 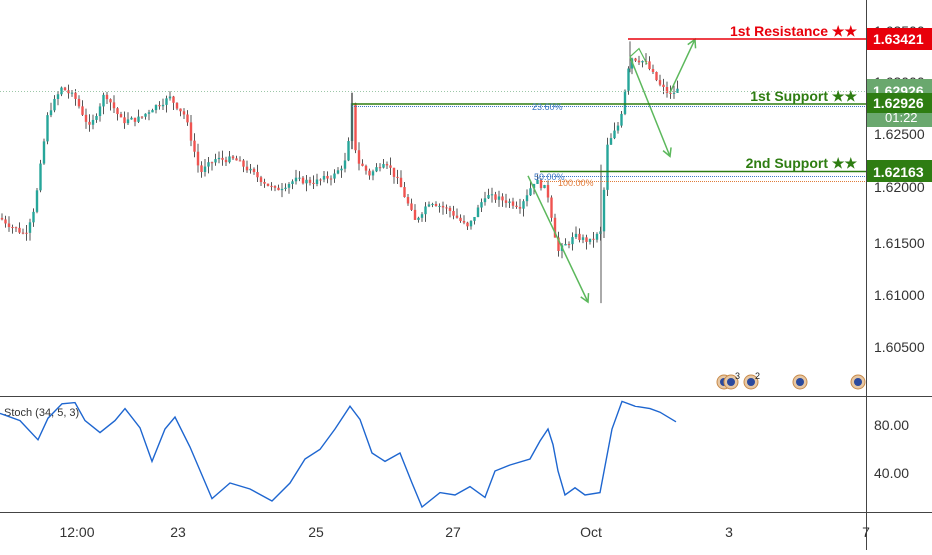 I want to click on event-badge: 3, so click(x=728, y=380).